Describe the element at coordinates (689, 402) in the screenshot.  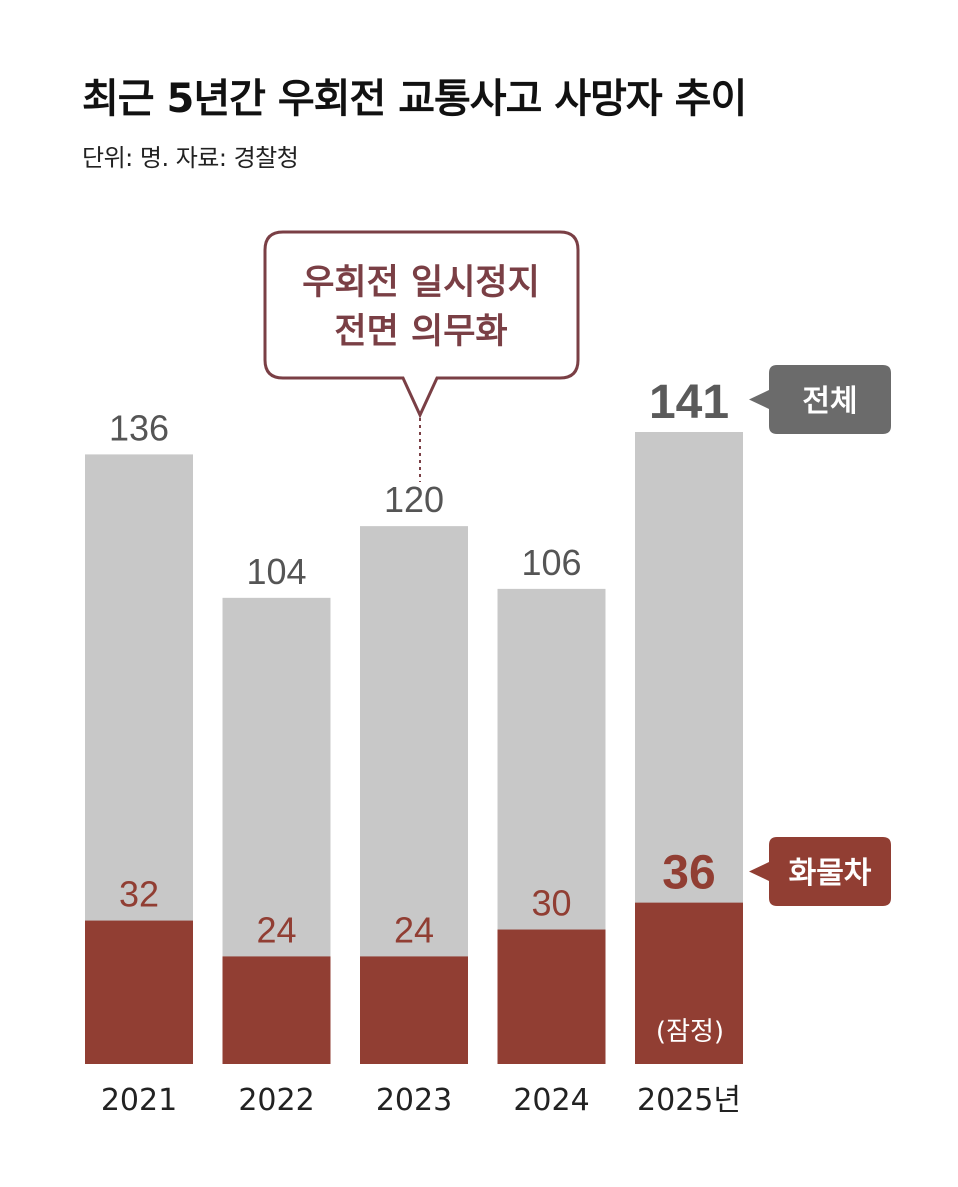
I see `label-total-4: 141` at that location.